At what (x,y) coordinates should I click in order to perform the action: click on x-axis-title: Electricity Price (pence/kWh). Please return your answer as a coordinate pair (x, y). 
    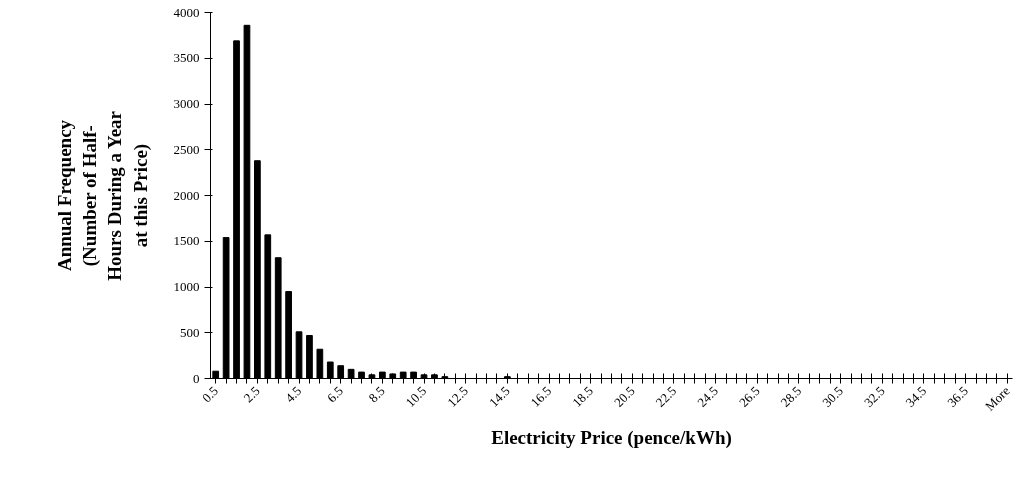
    Looking at the image, I should click on (611, 438).